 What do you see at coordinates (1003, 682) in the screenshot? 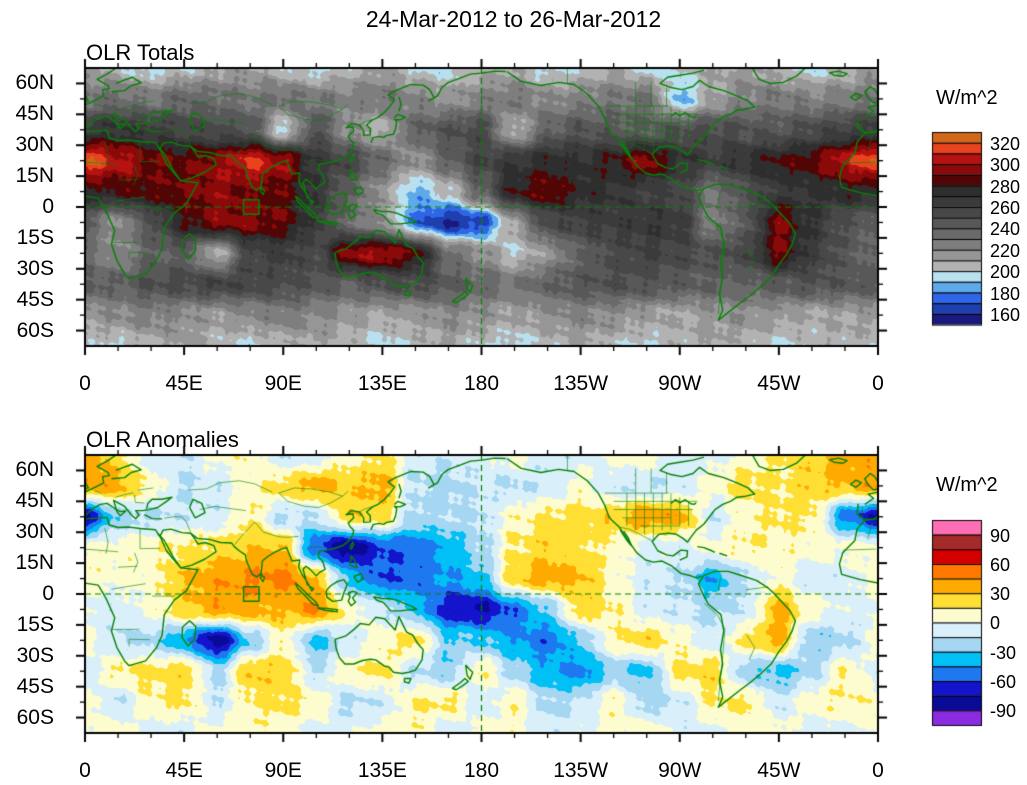
I see `colorbar-tick-label: -60` at bounding box center [1003, 682].